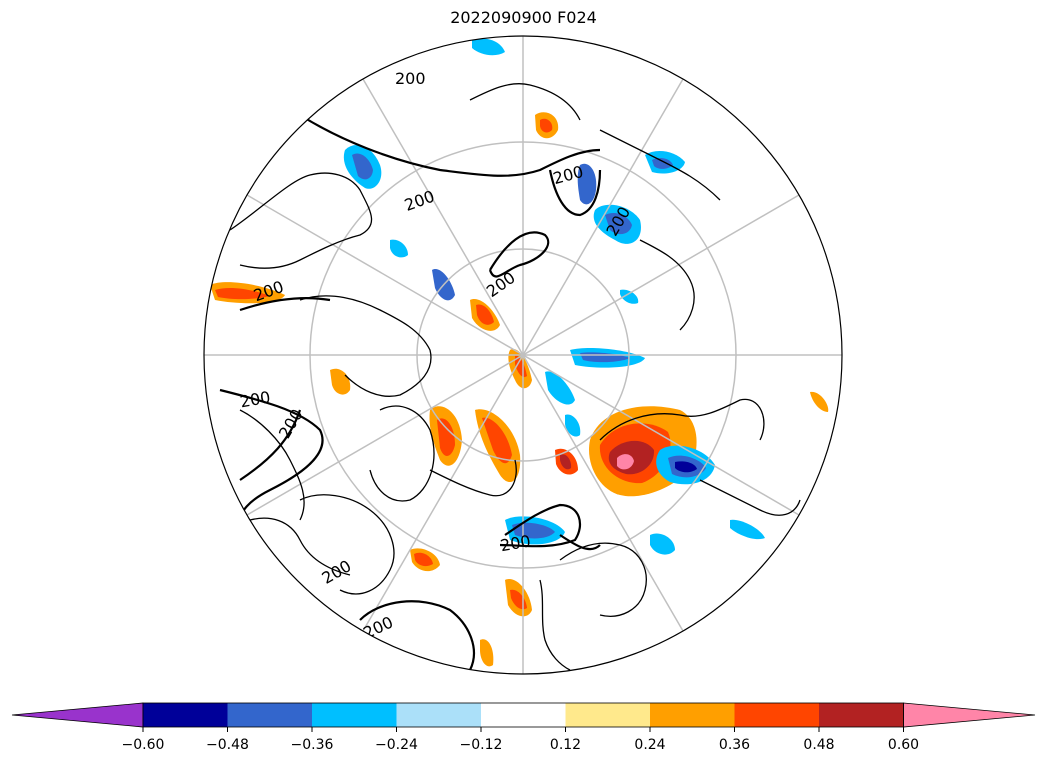  What do you see at coordinates (312, 745) in the screenshot?
I see `colorbar-tick-label: −0.36` at bounding box center [312, 745].